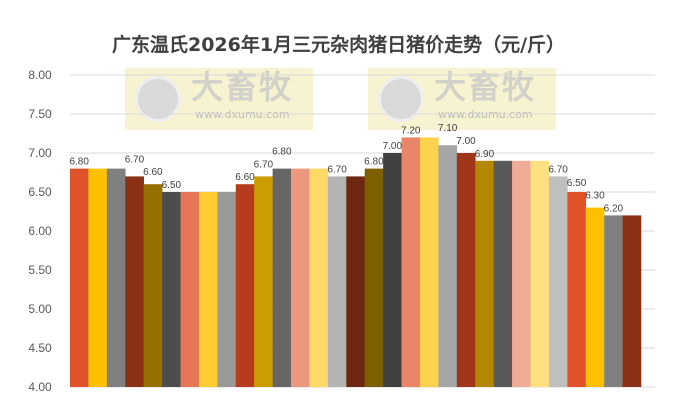 The width and height of the screenshot is (677, 407). I want to click on y-tick-label: 8.00, so click(40, 75).